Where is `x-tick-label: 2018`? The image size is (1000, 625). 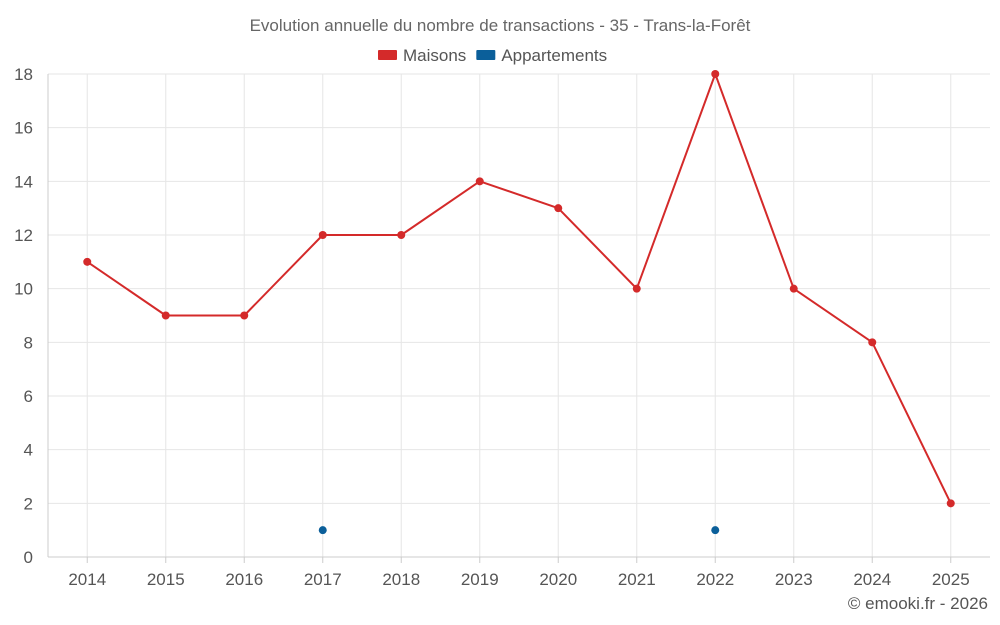
x-tick-label: 2018 is located at coordinates (401, 579).